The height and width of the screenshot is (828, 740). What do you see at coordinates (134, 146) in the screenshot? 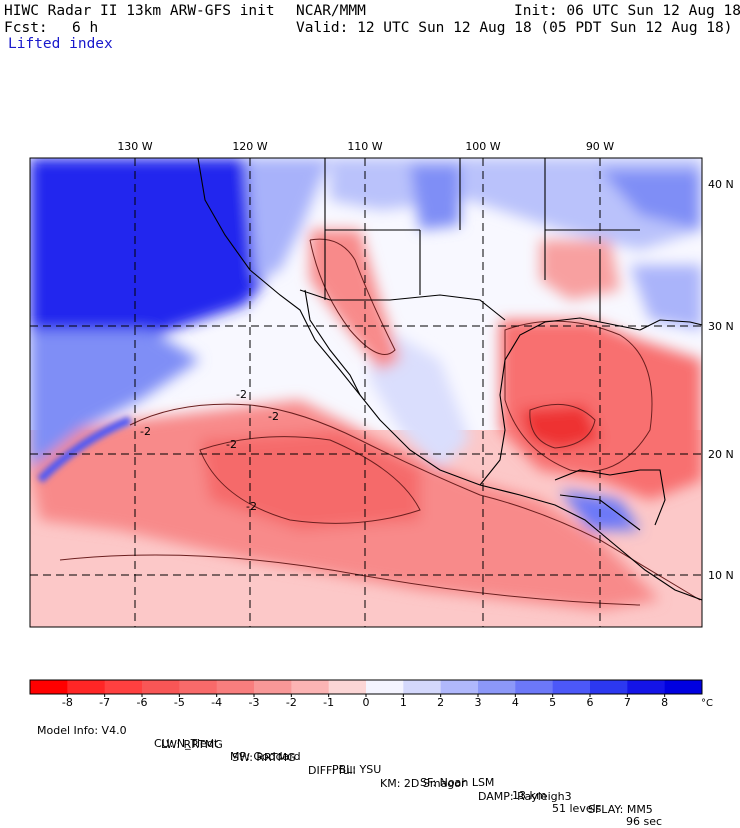
I see `lon-label-130w: 130 W` at bounding box center [134, 146].